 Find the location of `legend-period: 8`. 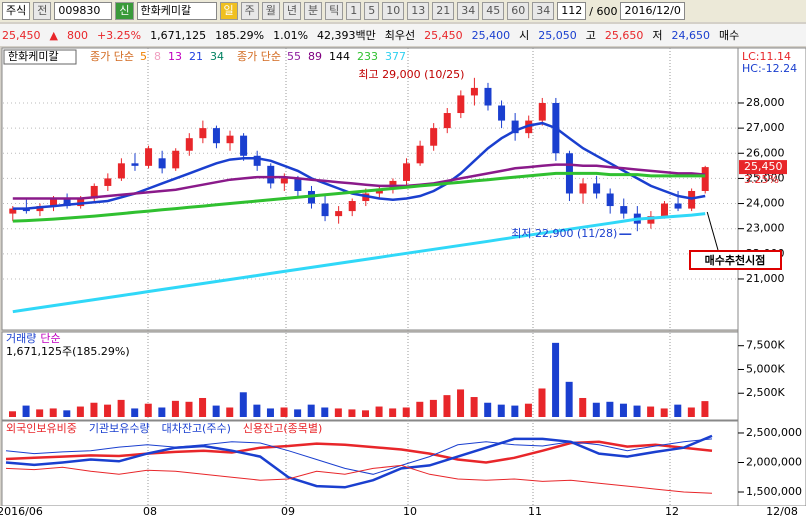

legend-period: 8 is located at coordinates (157, 56).